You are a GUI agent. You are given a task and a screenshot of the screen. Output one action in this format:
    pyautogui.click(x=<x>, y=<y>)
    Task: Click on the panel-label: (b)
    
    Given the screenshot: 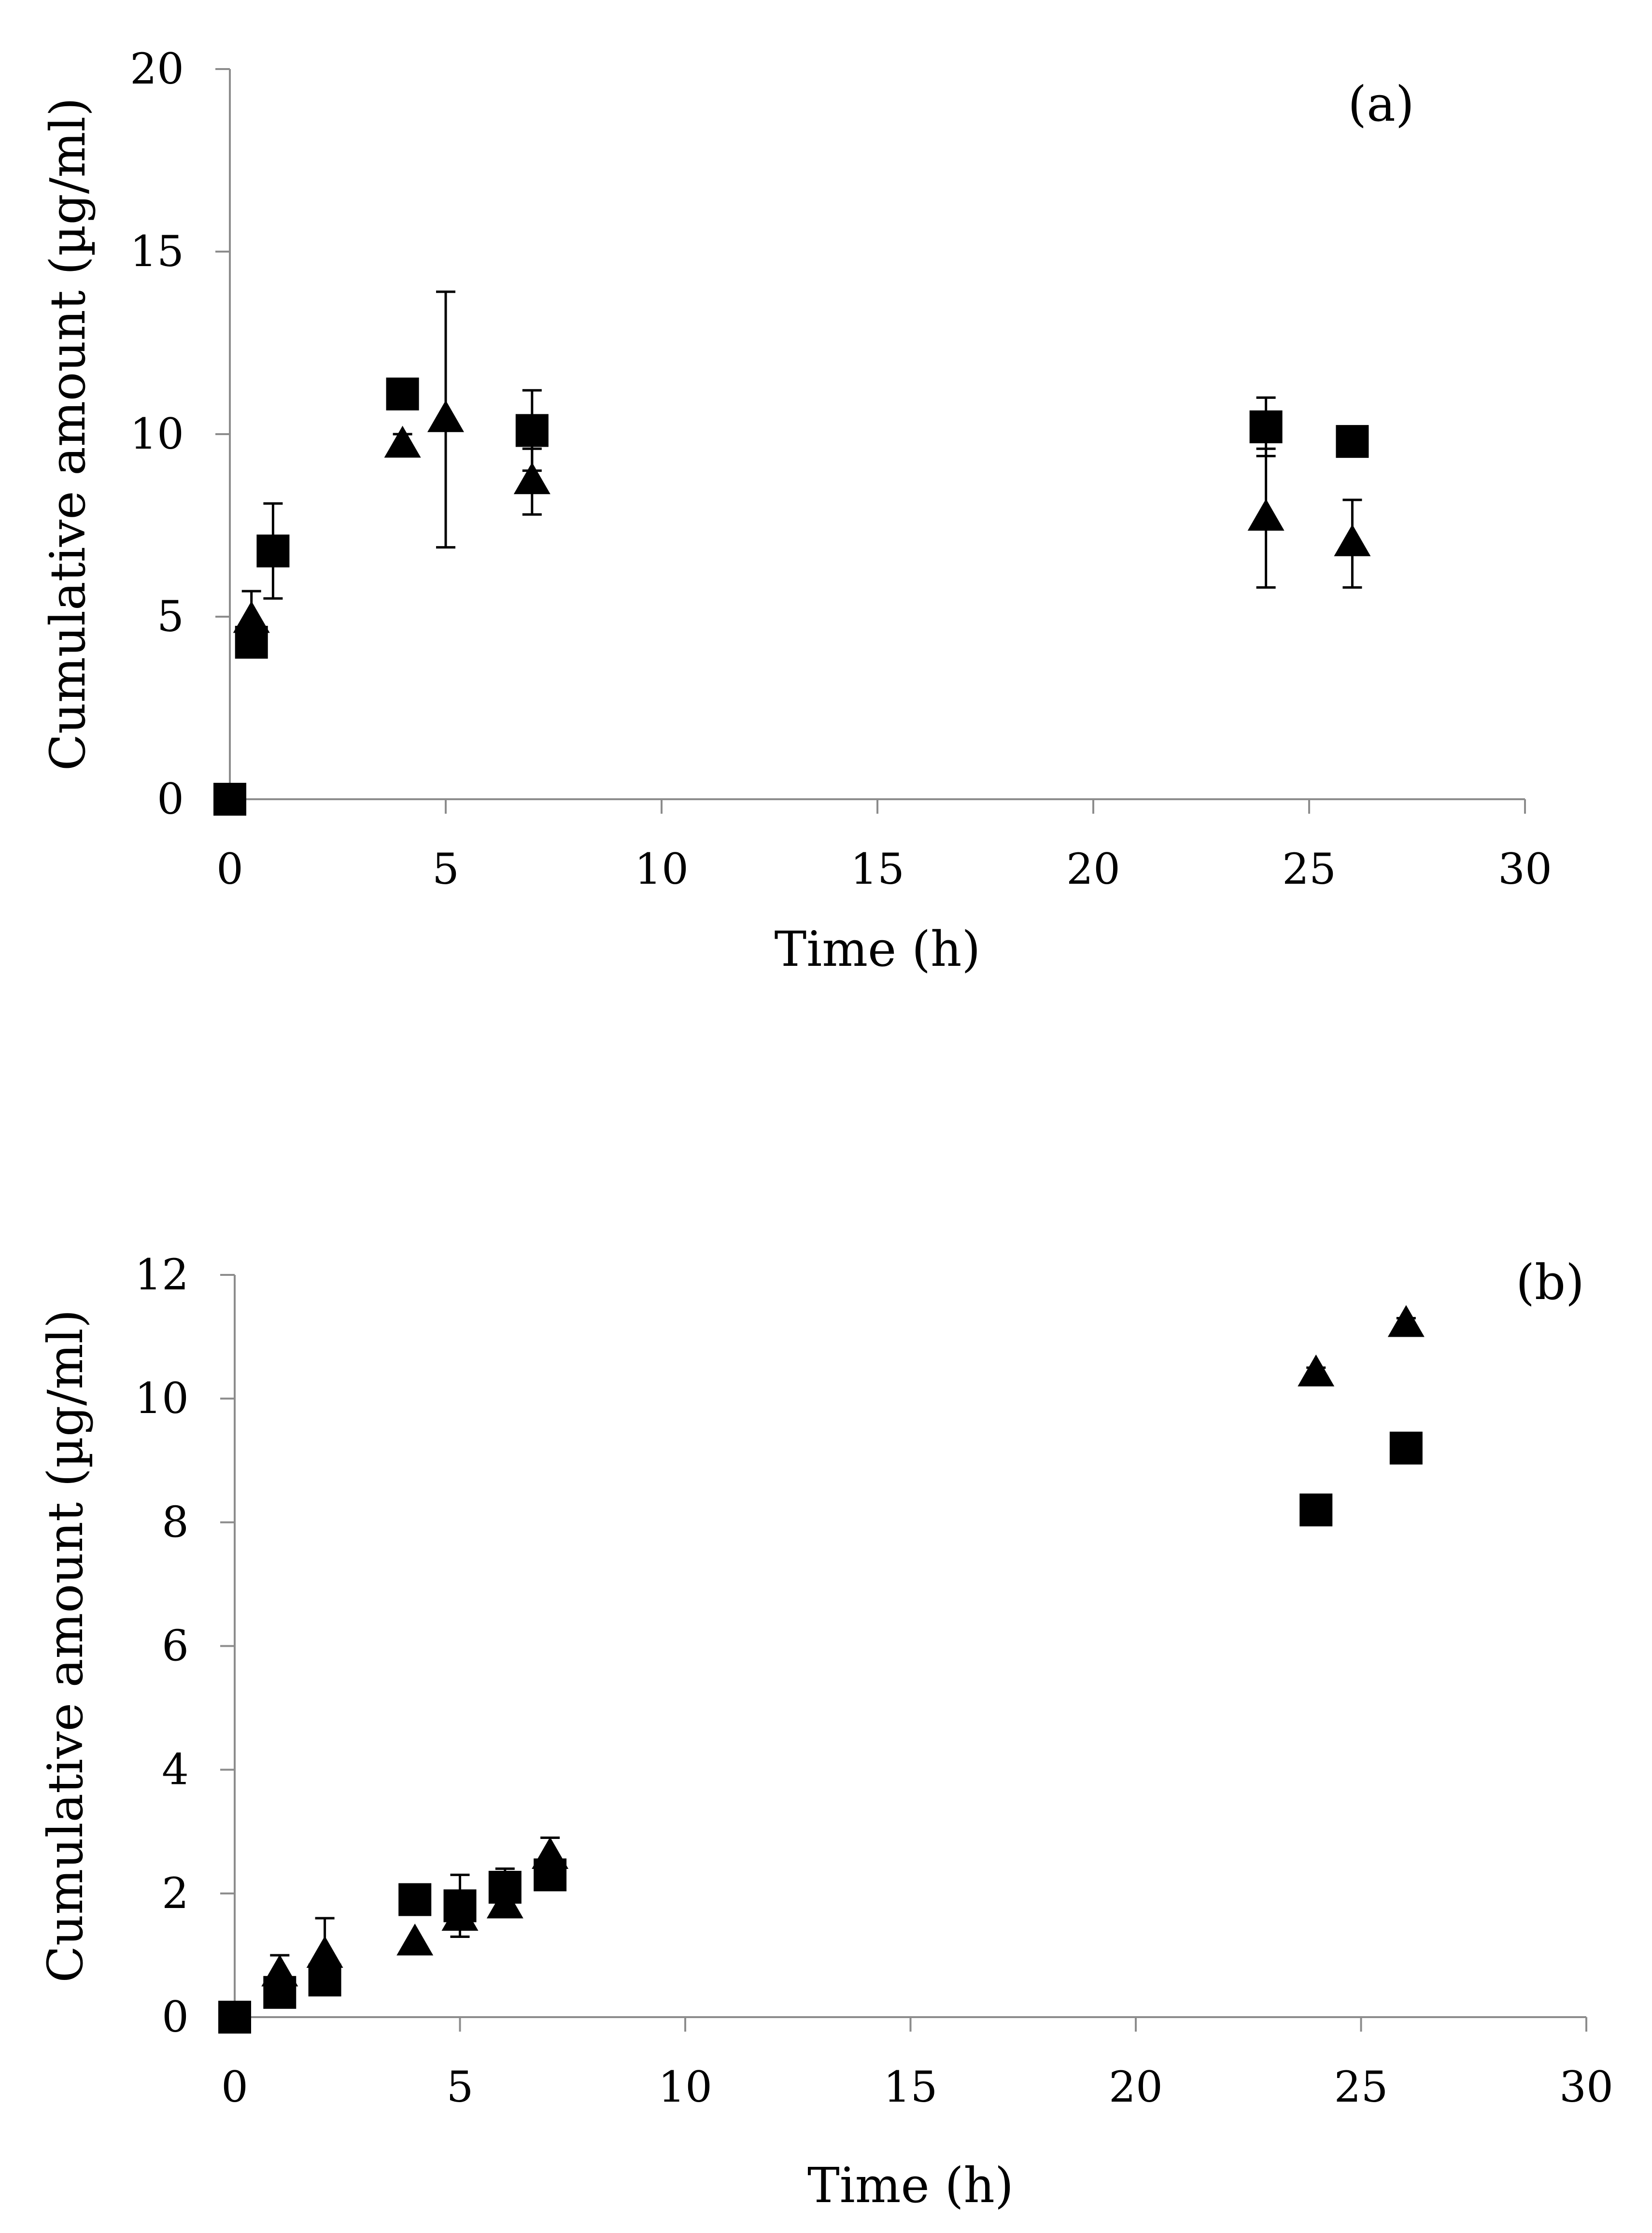 What is the action you would take?
    pyautogui.click(x=1550, y=1282)
    